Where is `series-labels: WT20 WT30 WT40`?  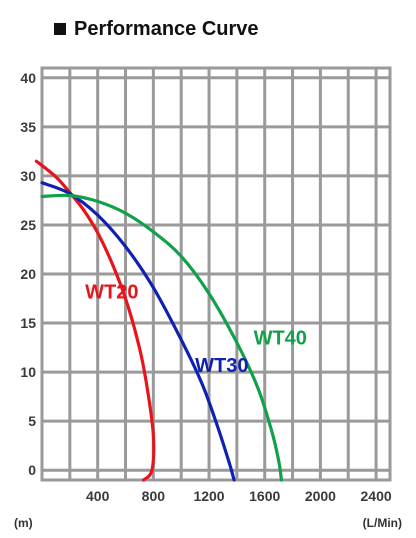
series-labels: WT20 WT30 WT40 is located at coordinates (196, 330).